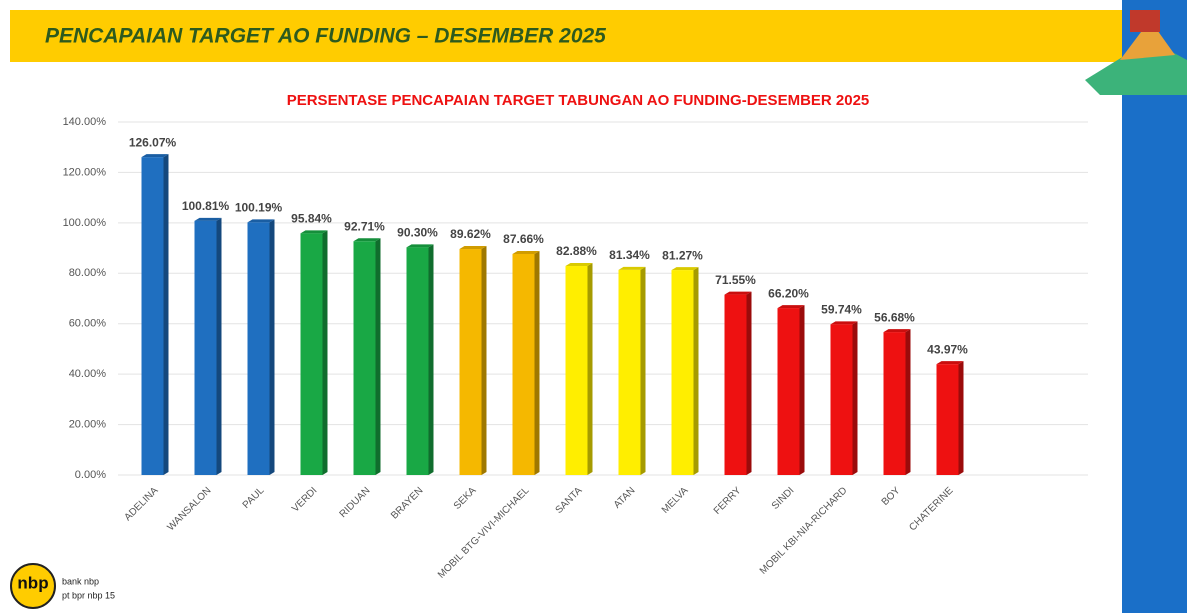  Describe the element at coordinates (88, 324) in the screenshot. I see `y-tick-label: 60.00%` at that location.